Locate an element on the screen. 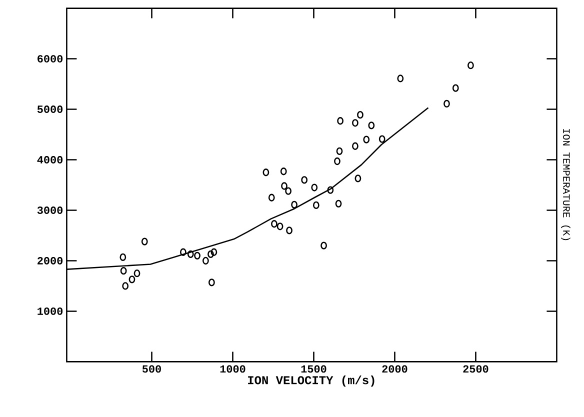 The height and width of the screenshot is (417, 584). x-tick-label: 1000 is located at coordinates (233, 369).